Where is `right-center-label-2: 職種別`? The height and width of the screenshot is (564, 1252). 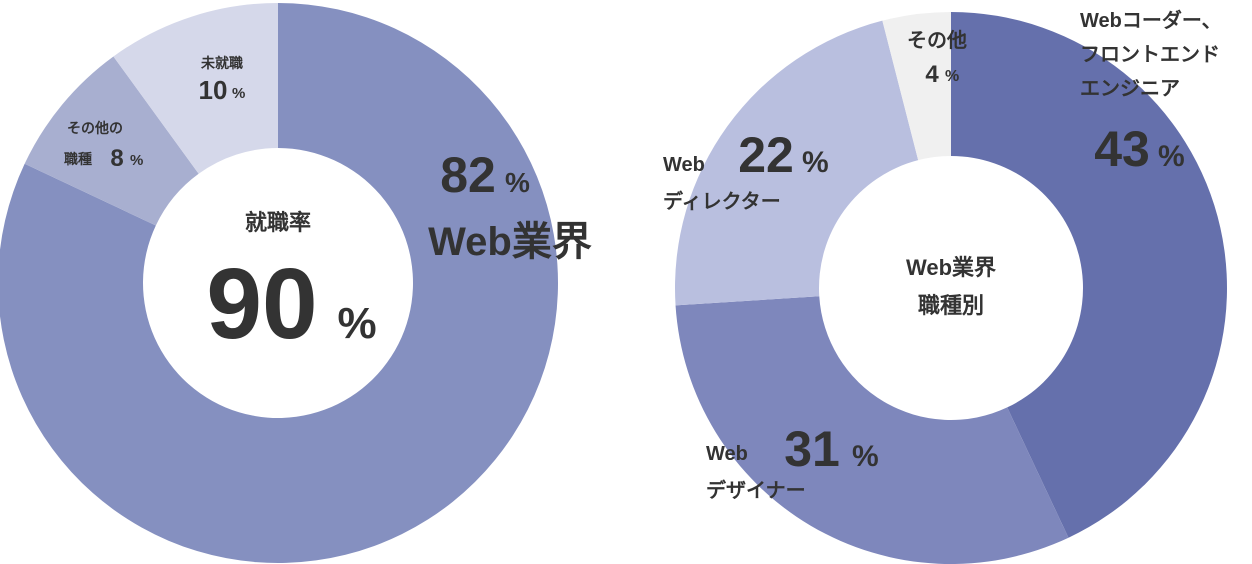 right-center-label-2: 職種別 is located at coordinates (951, 305).